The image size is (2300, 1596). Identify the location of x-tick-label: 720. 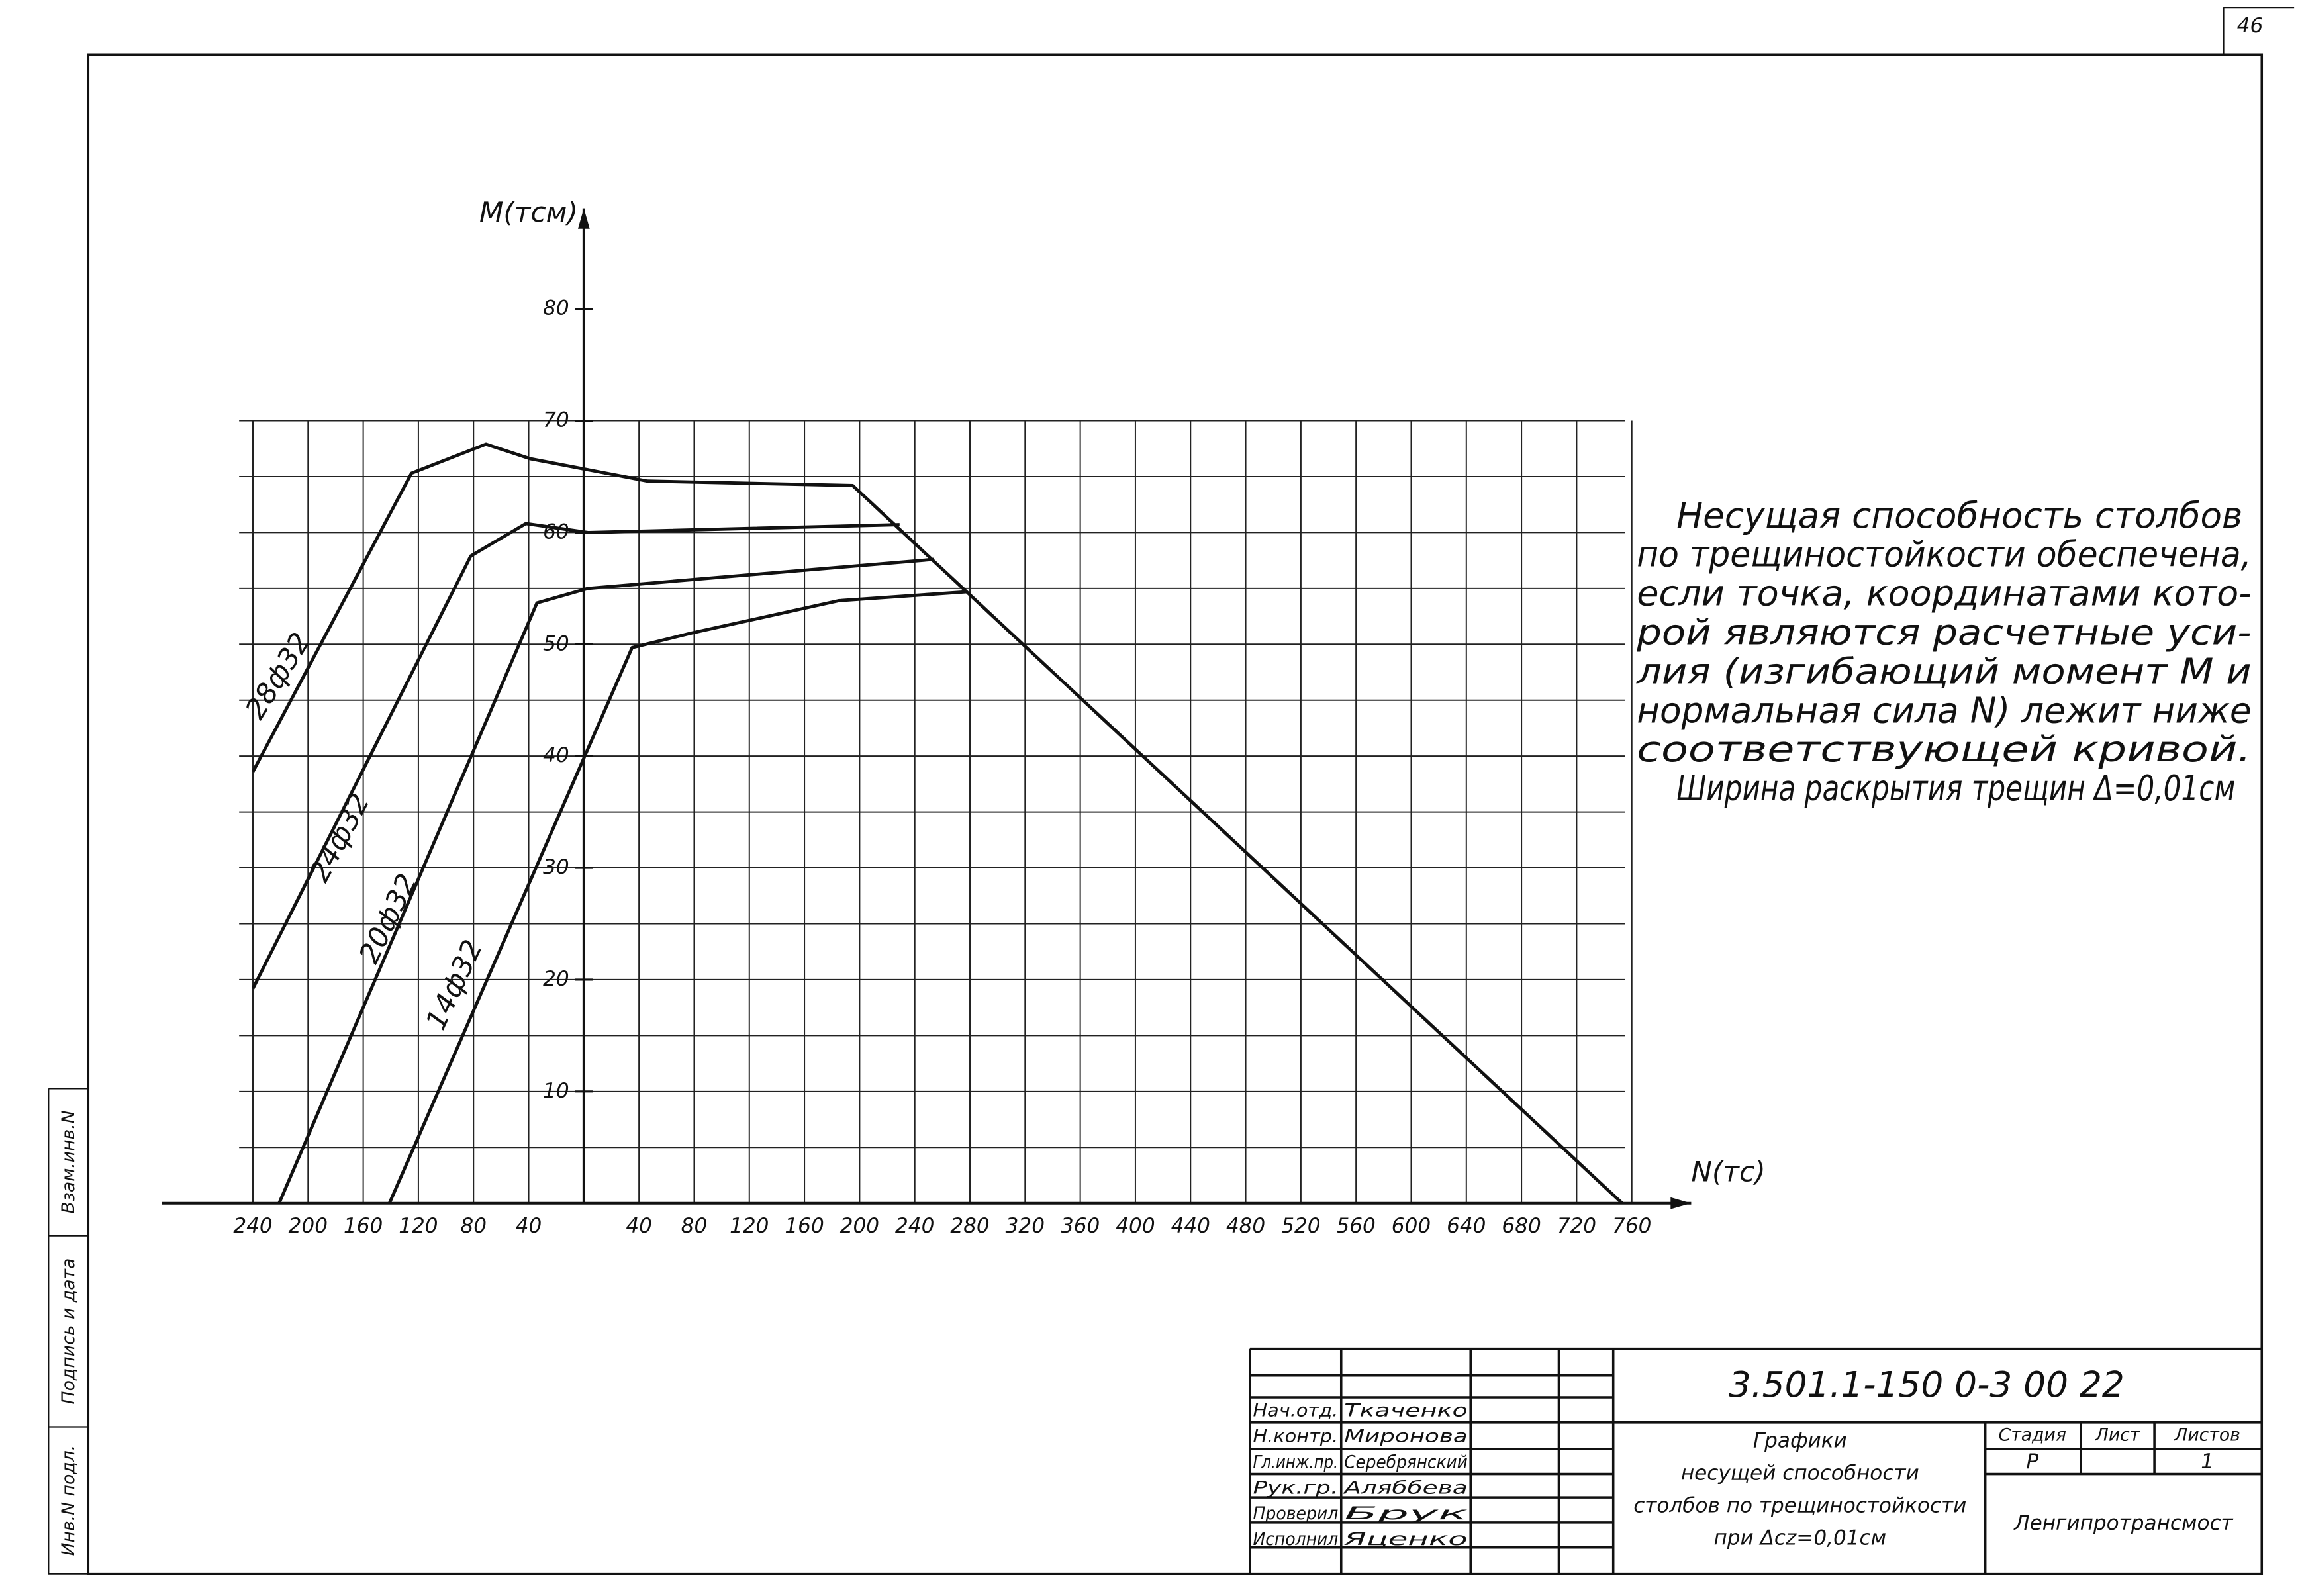
(1576, 1226).